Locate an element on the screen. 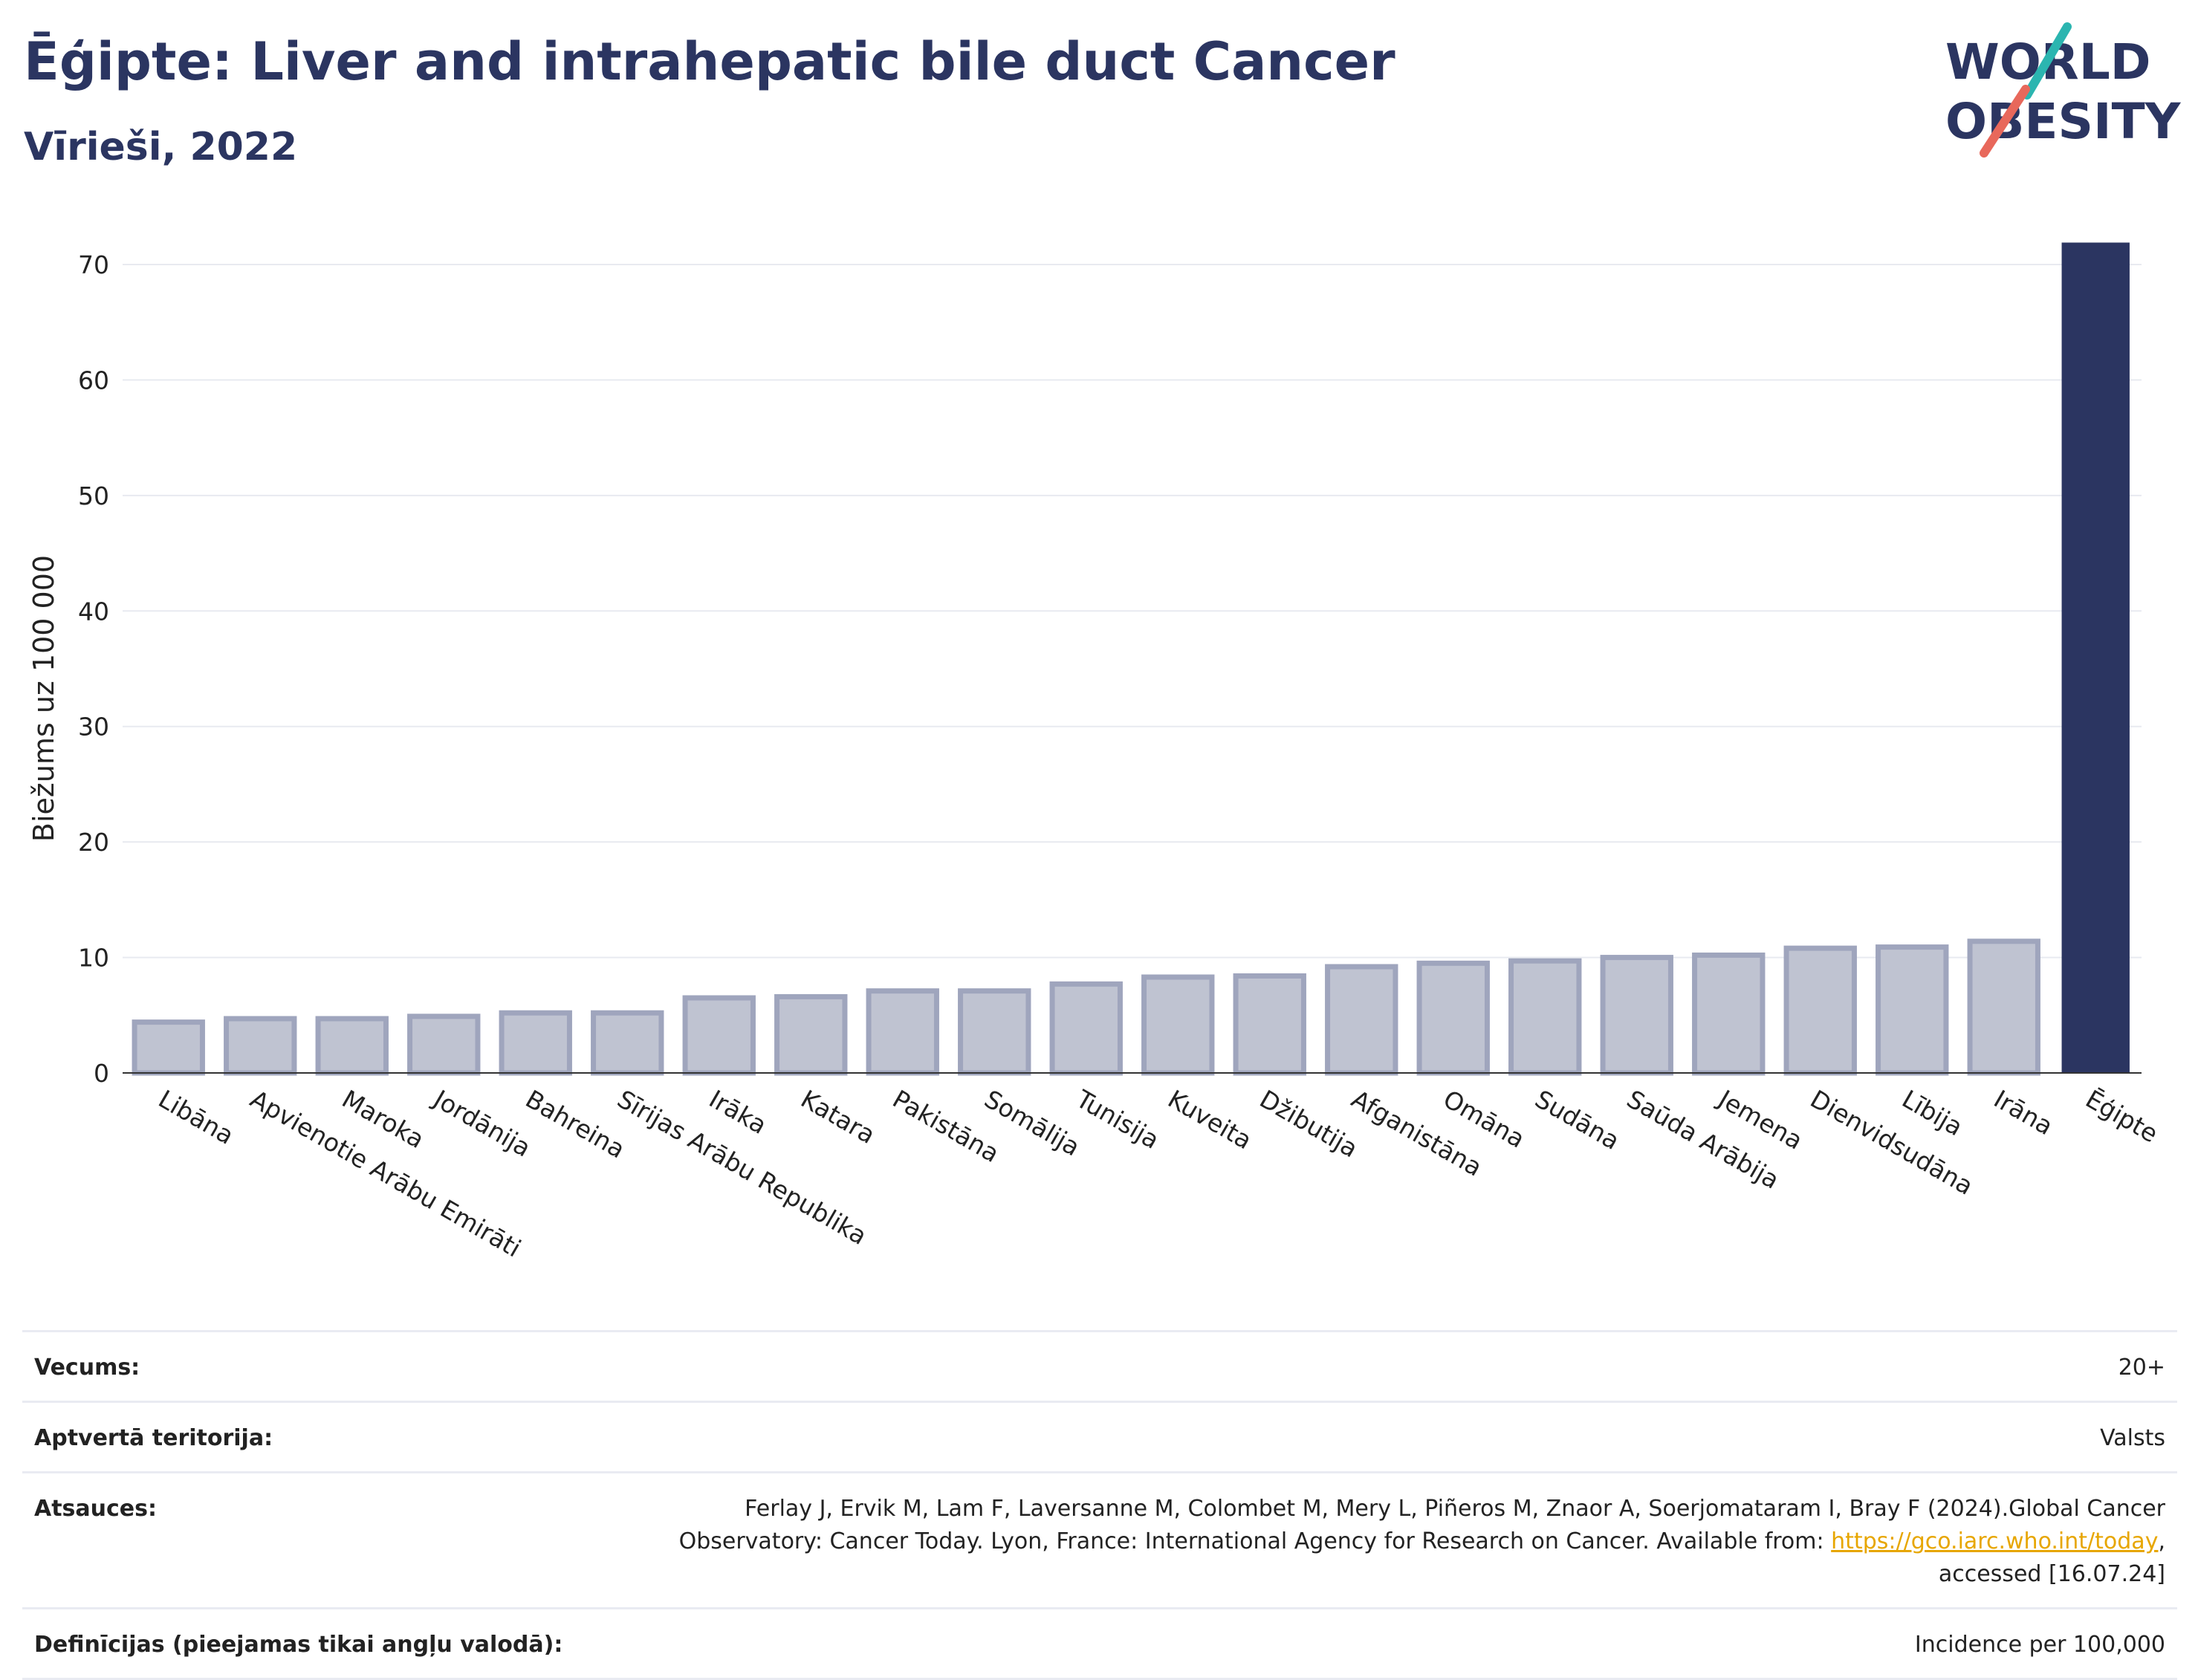 This screenshot has height=1680, width=2198. meta-value: 20+ is located at coordinates (2141, 1368).